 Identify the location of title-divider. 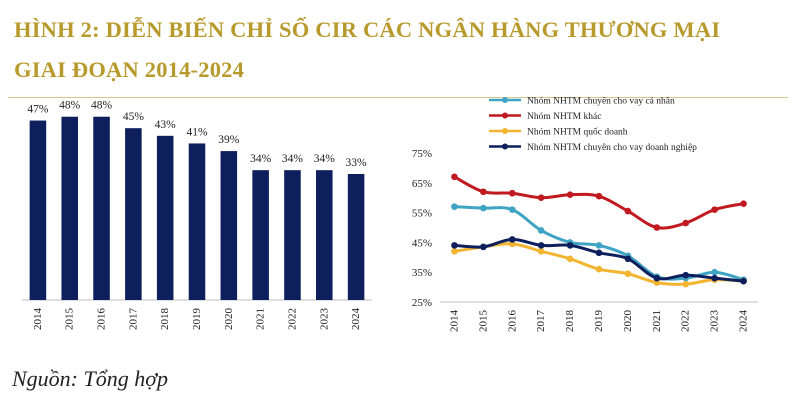
(398, 97).